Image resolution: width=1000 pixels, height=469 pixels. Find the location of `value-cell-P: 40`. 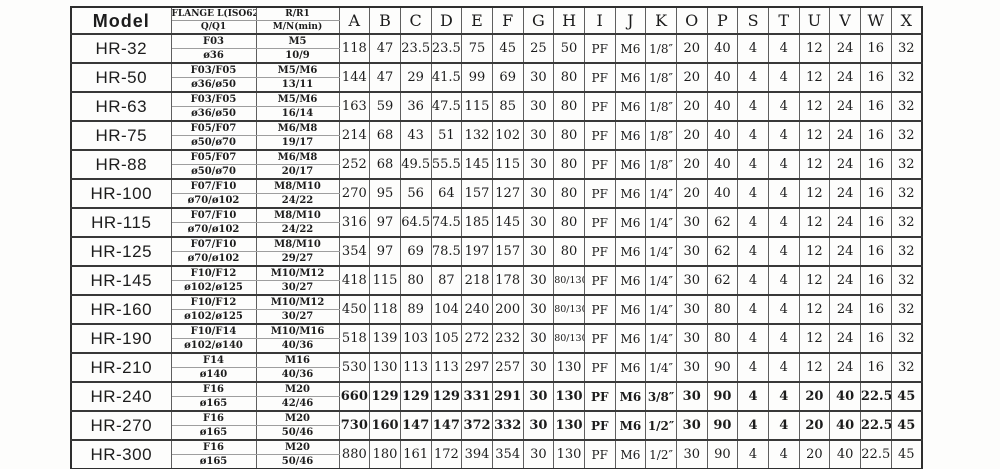

value-cell-P: 40 is located at coordinates (722, 48).